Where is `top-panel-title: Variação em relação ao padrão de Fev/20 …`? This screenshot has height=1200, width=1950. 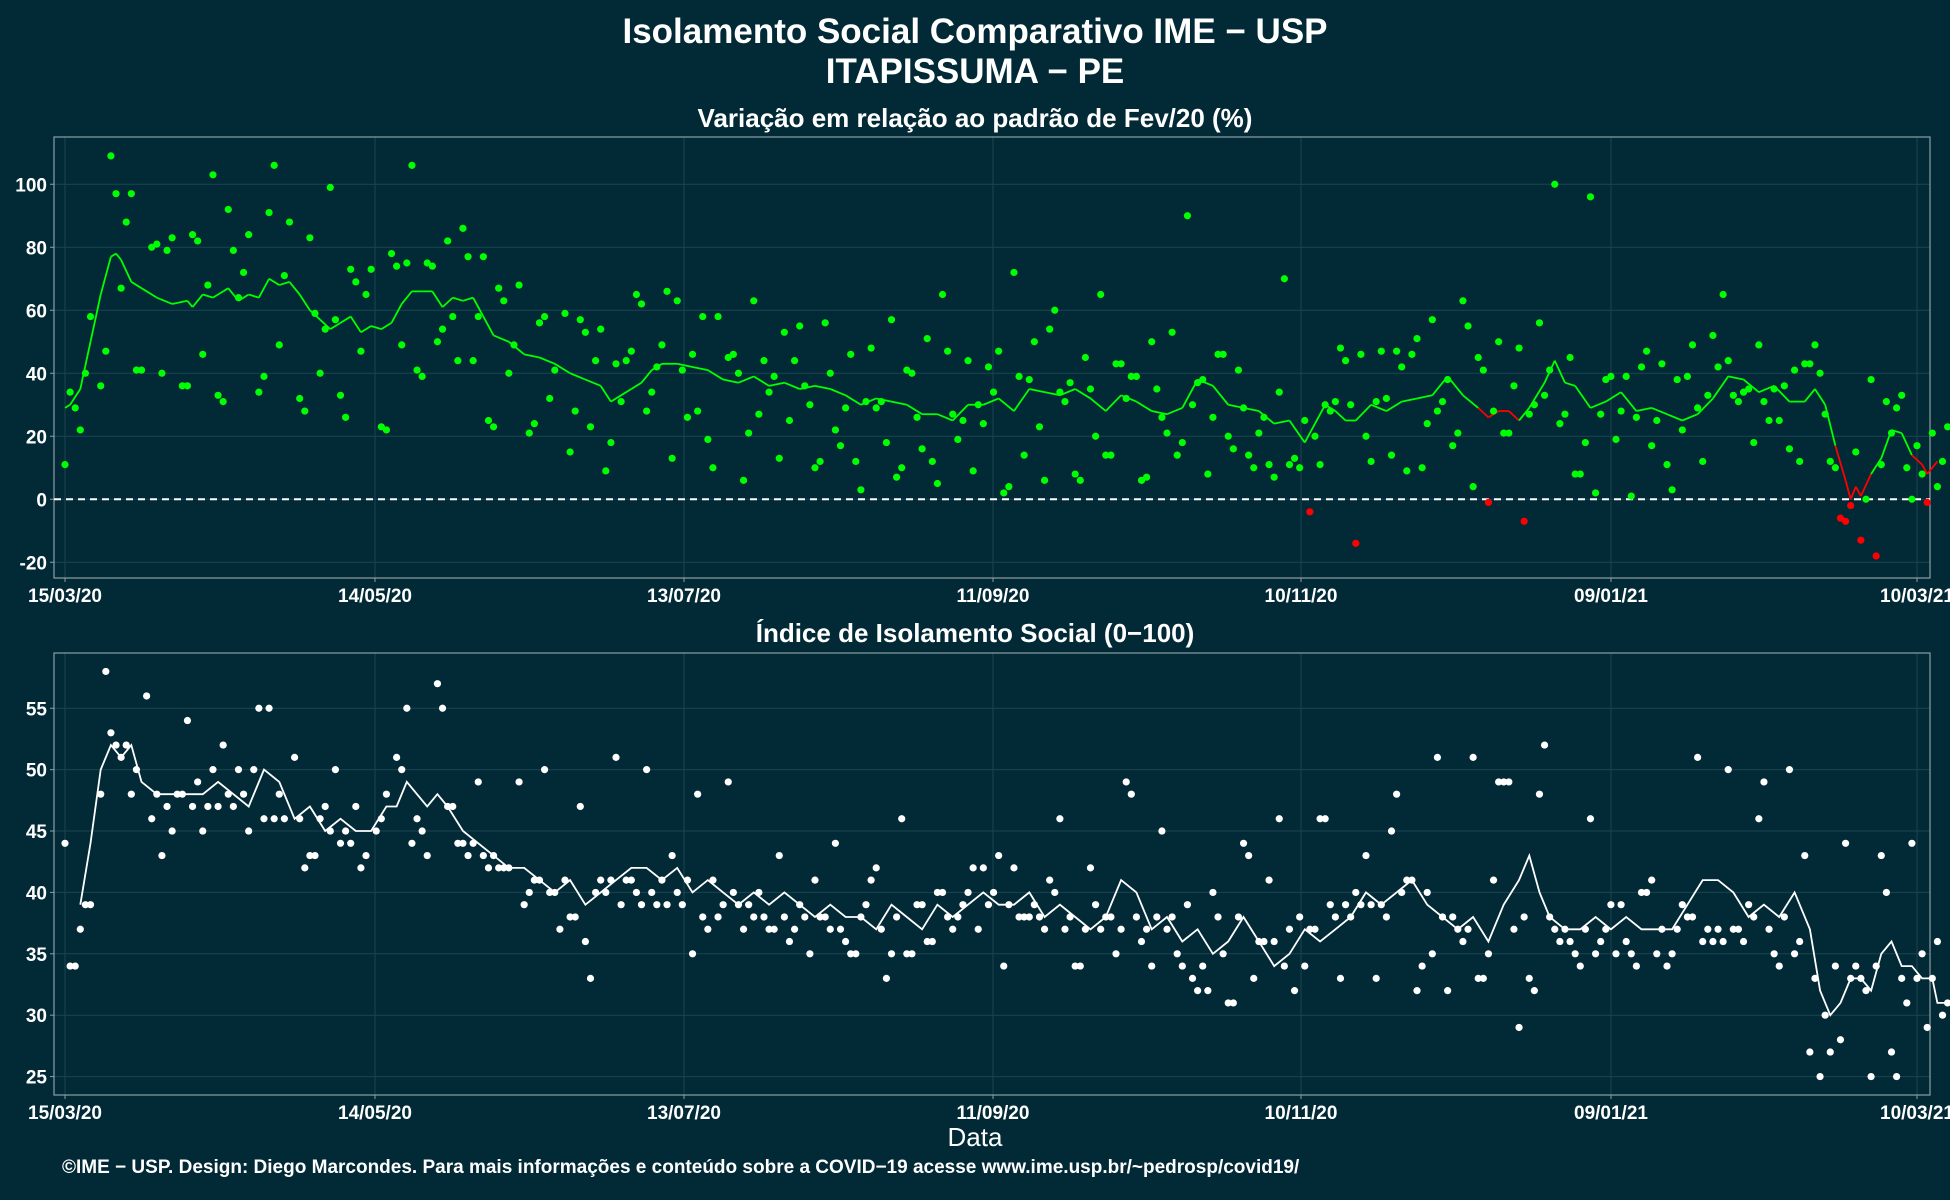 top-panel-title: Variação em relação ao padrão de Fev/20 … is located at coordinates (975, 118).